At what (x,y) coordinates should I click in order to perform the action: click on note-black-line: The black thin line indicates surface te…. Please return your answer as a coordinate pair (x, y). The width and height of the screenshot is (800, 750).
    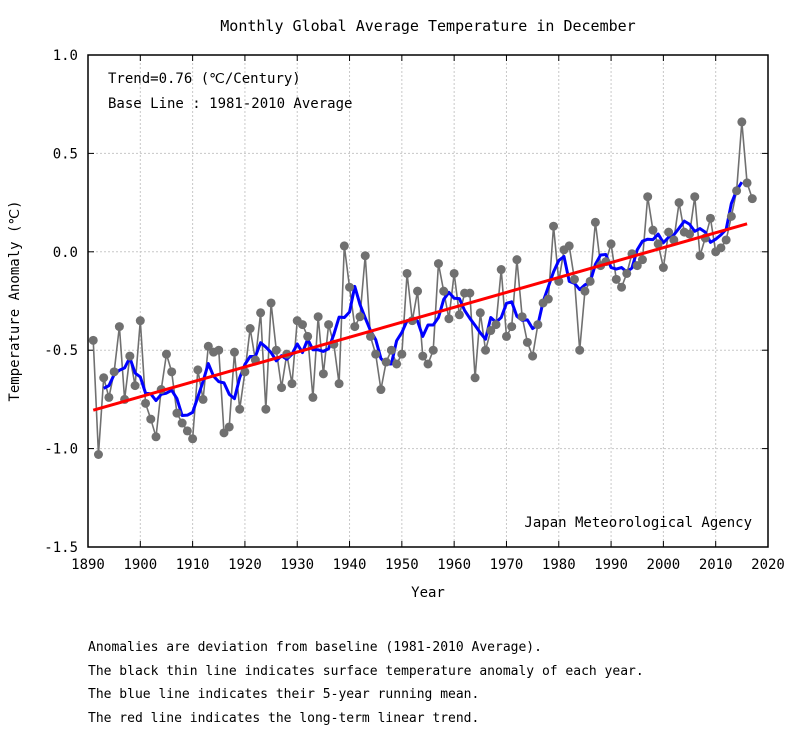
    Looking at the image, I should click on (366, 671).